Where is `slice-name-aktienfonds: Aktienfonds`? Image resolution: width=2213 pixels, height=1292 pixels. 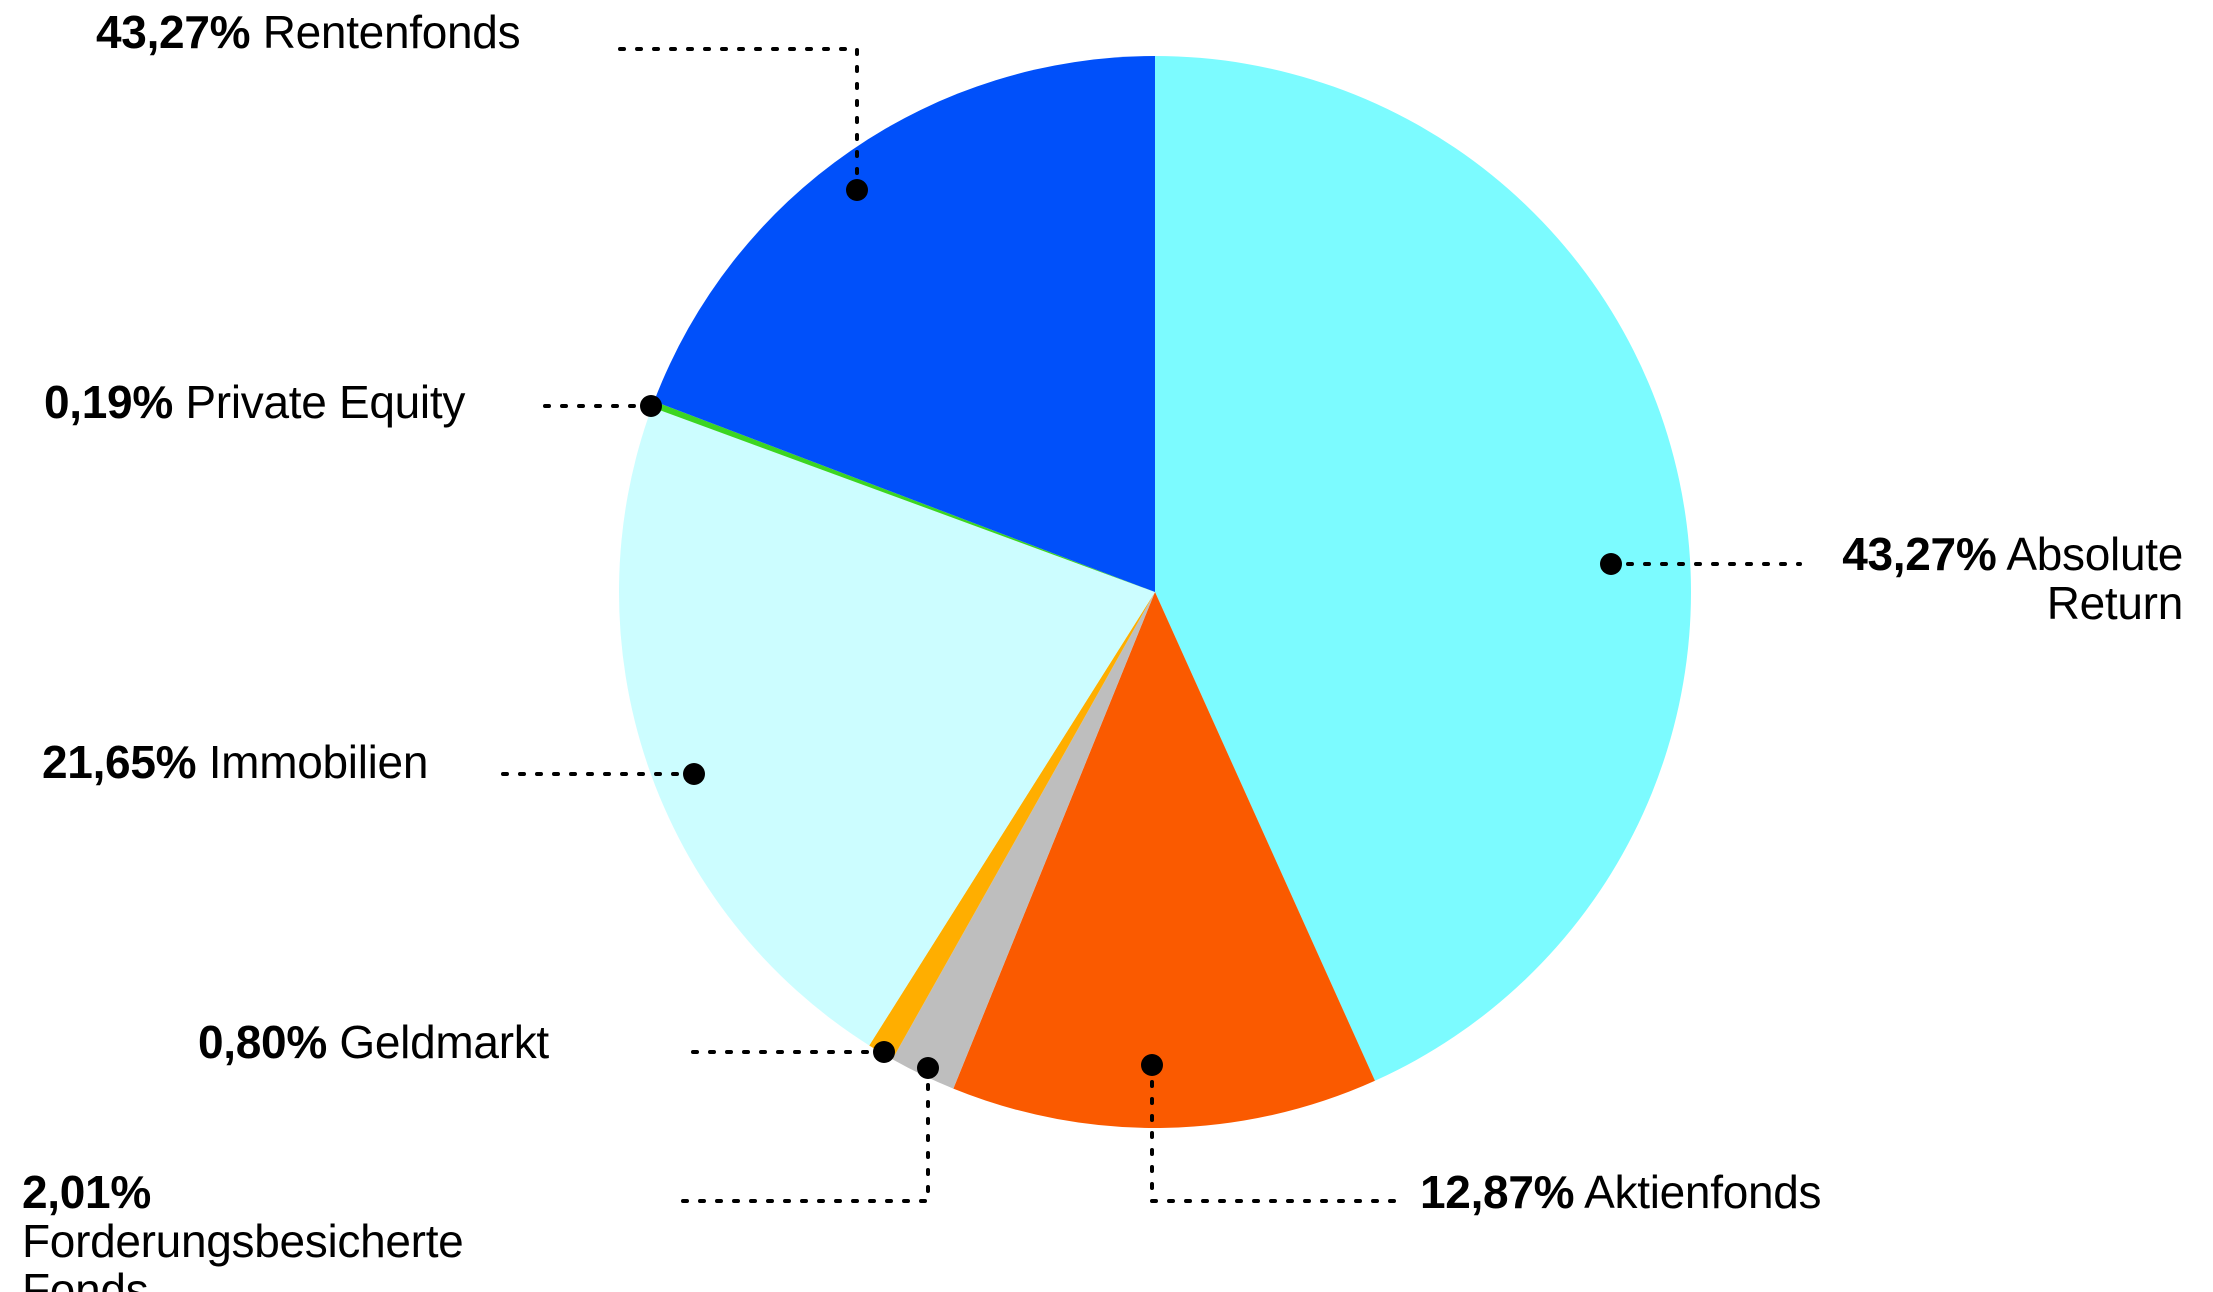
slice-name-aktienfonds: Aktienfonds is located at coordinates (1703, 1192).